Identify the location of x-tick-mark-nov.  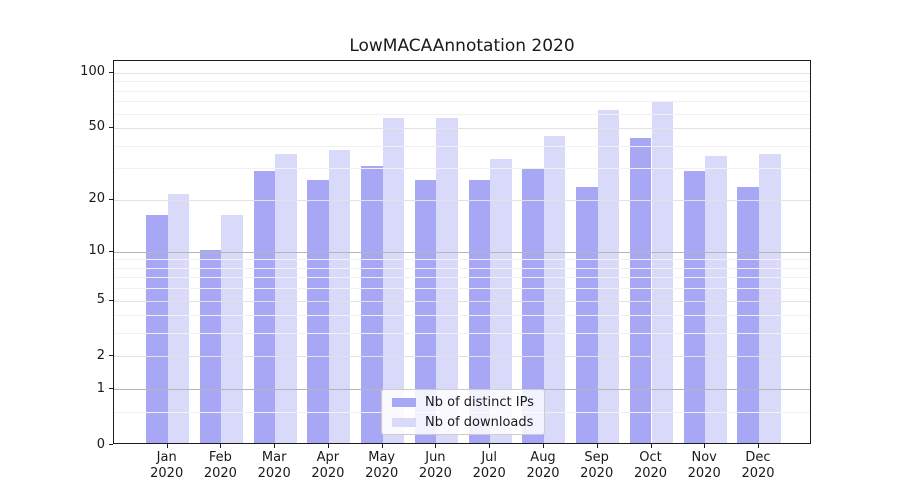
(705, 446).